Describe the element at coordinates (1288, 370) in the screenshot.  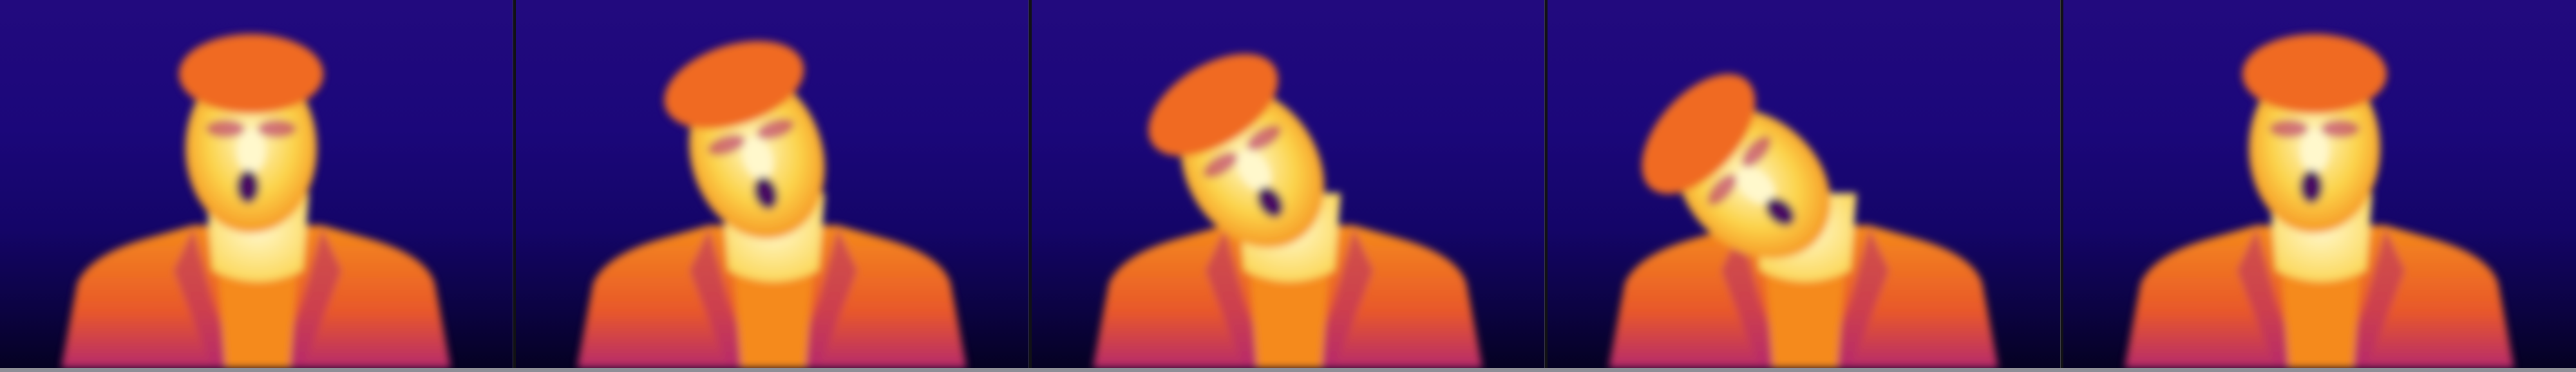
I see `bottom-border` at that location.